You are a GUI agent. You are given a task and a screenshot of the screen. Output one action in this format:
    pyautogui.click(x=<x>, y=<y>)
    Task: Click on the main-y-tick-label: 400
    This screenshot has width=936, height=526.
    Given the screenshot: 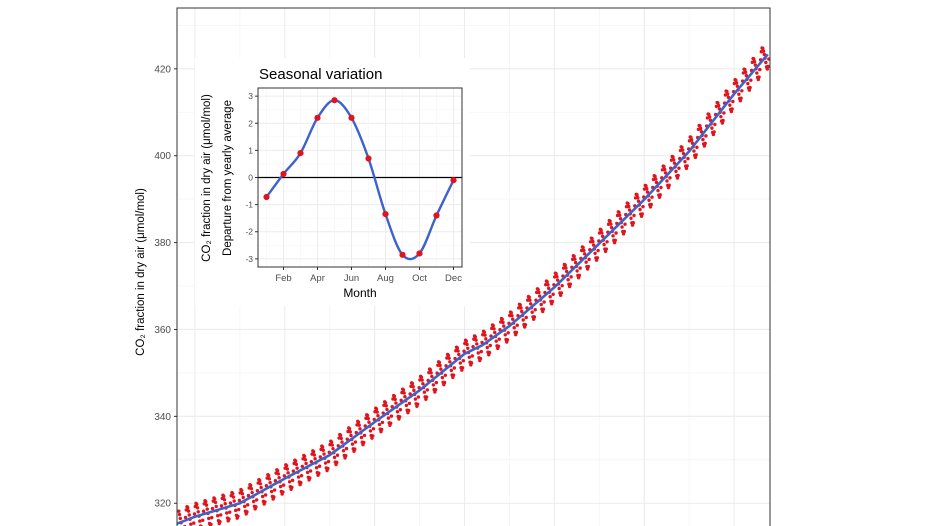 What is the action you would take?
    pyautogui.click(x=162, y=156)
    